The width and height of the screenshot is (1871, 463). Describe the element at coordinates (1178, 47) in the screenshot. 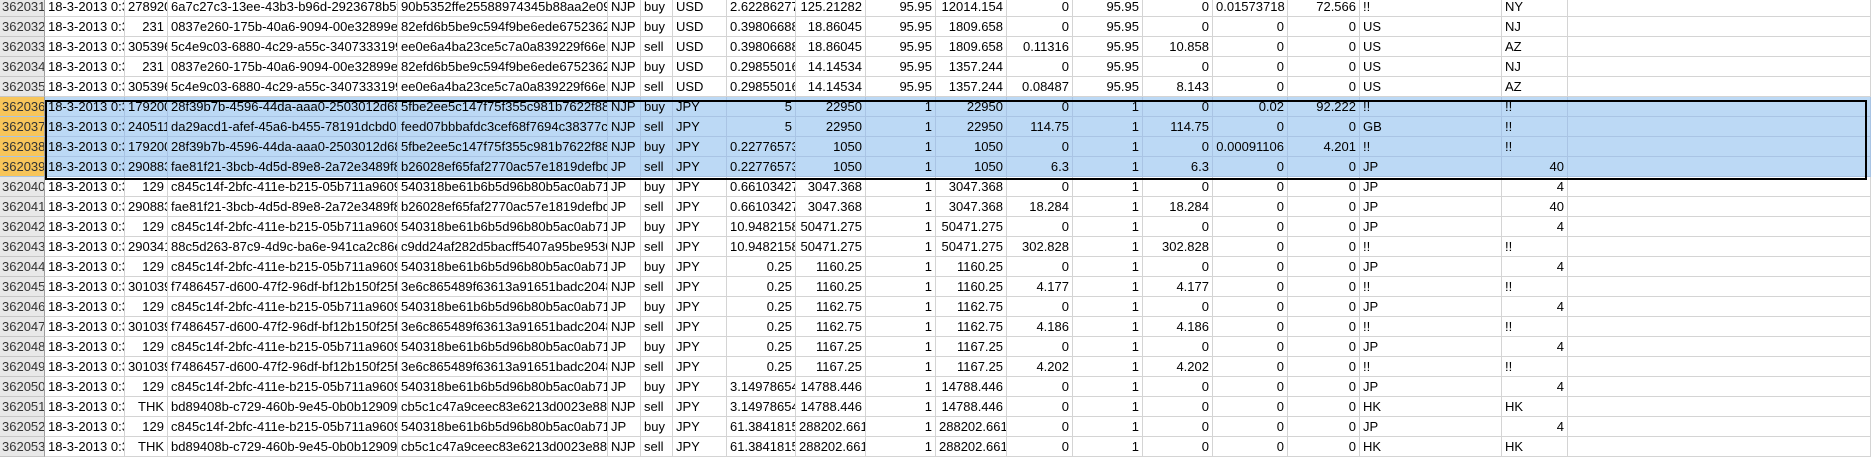

I see `cell-fee-2: 10.858` at that location.